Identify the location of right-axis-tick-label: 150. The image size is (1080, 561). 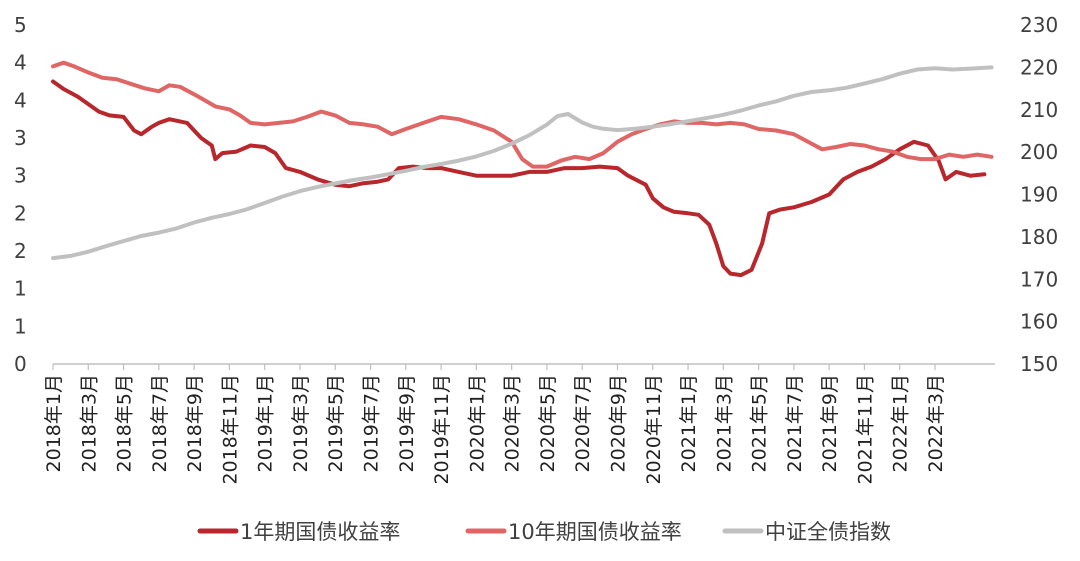
(1039, 364).